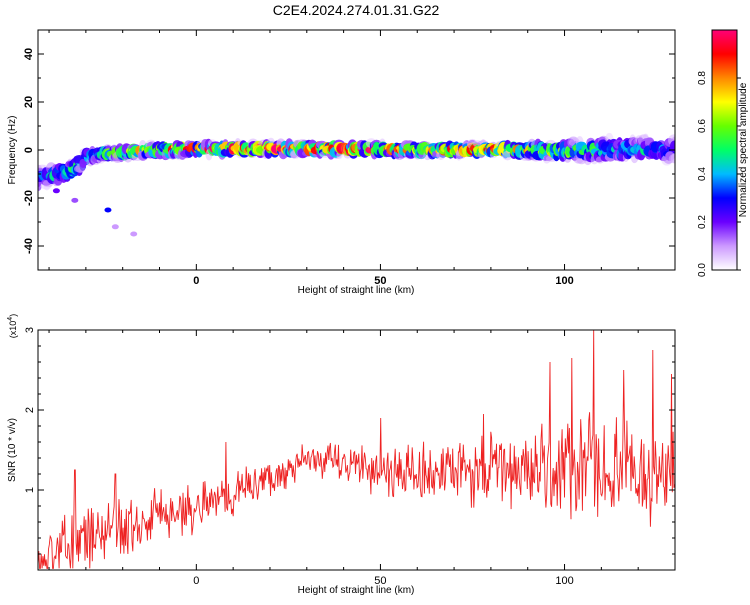  I want to click on heatmap-cells, so click(356, 184).